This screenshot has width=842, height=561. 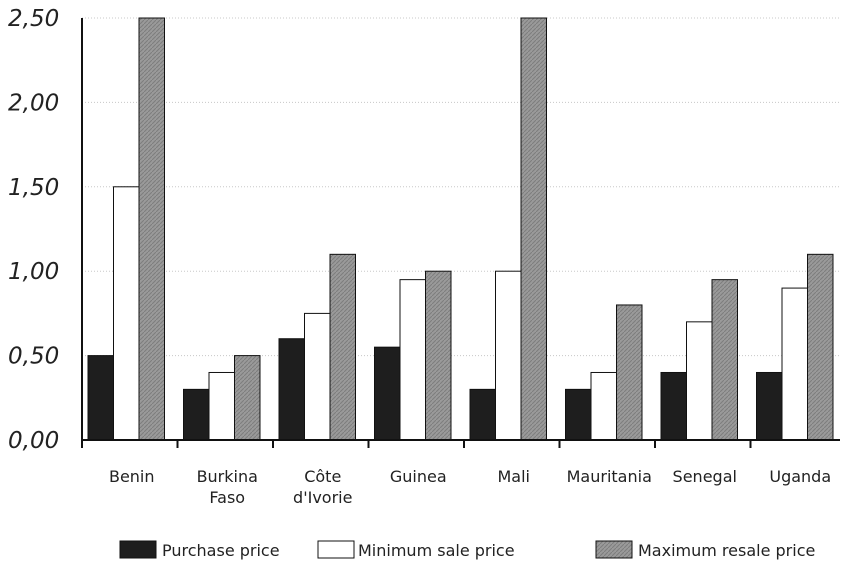 I want to click on y-tick-label: 0,00, so click(x=33, y=441).